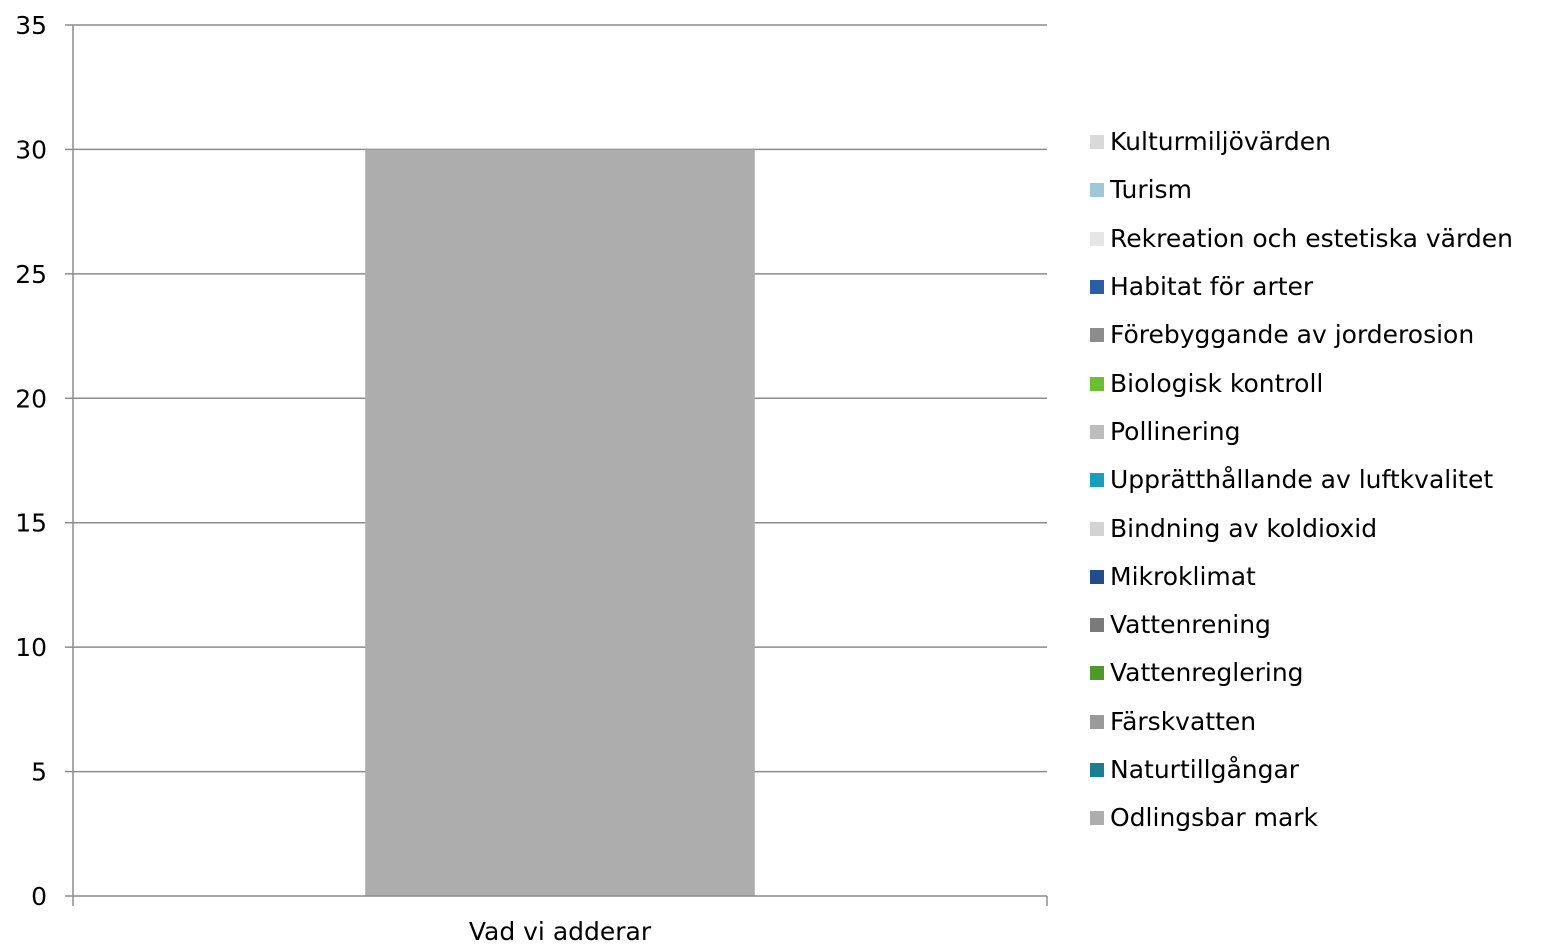 This screenshot has height=944, width=1547. What do you see at coordinates (1292, 335) in the screenshot?
I see `legend-label: Förebyggande av jorderosion` at bounding box center [1292, 335].